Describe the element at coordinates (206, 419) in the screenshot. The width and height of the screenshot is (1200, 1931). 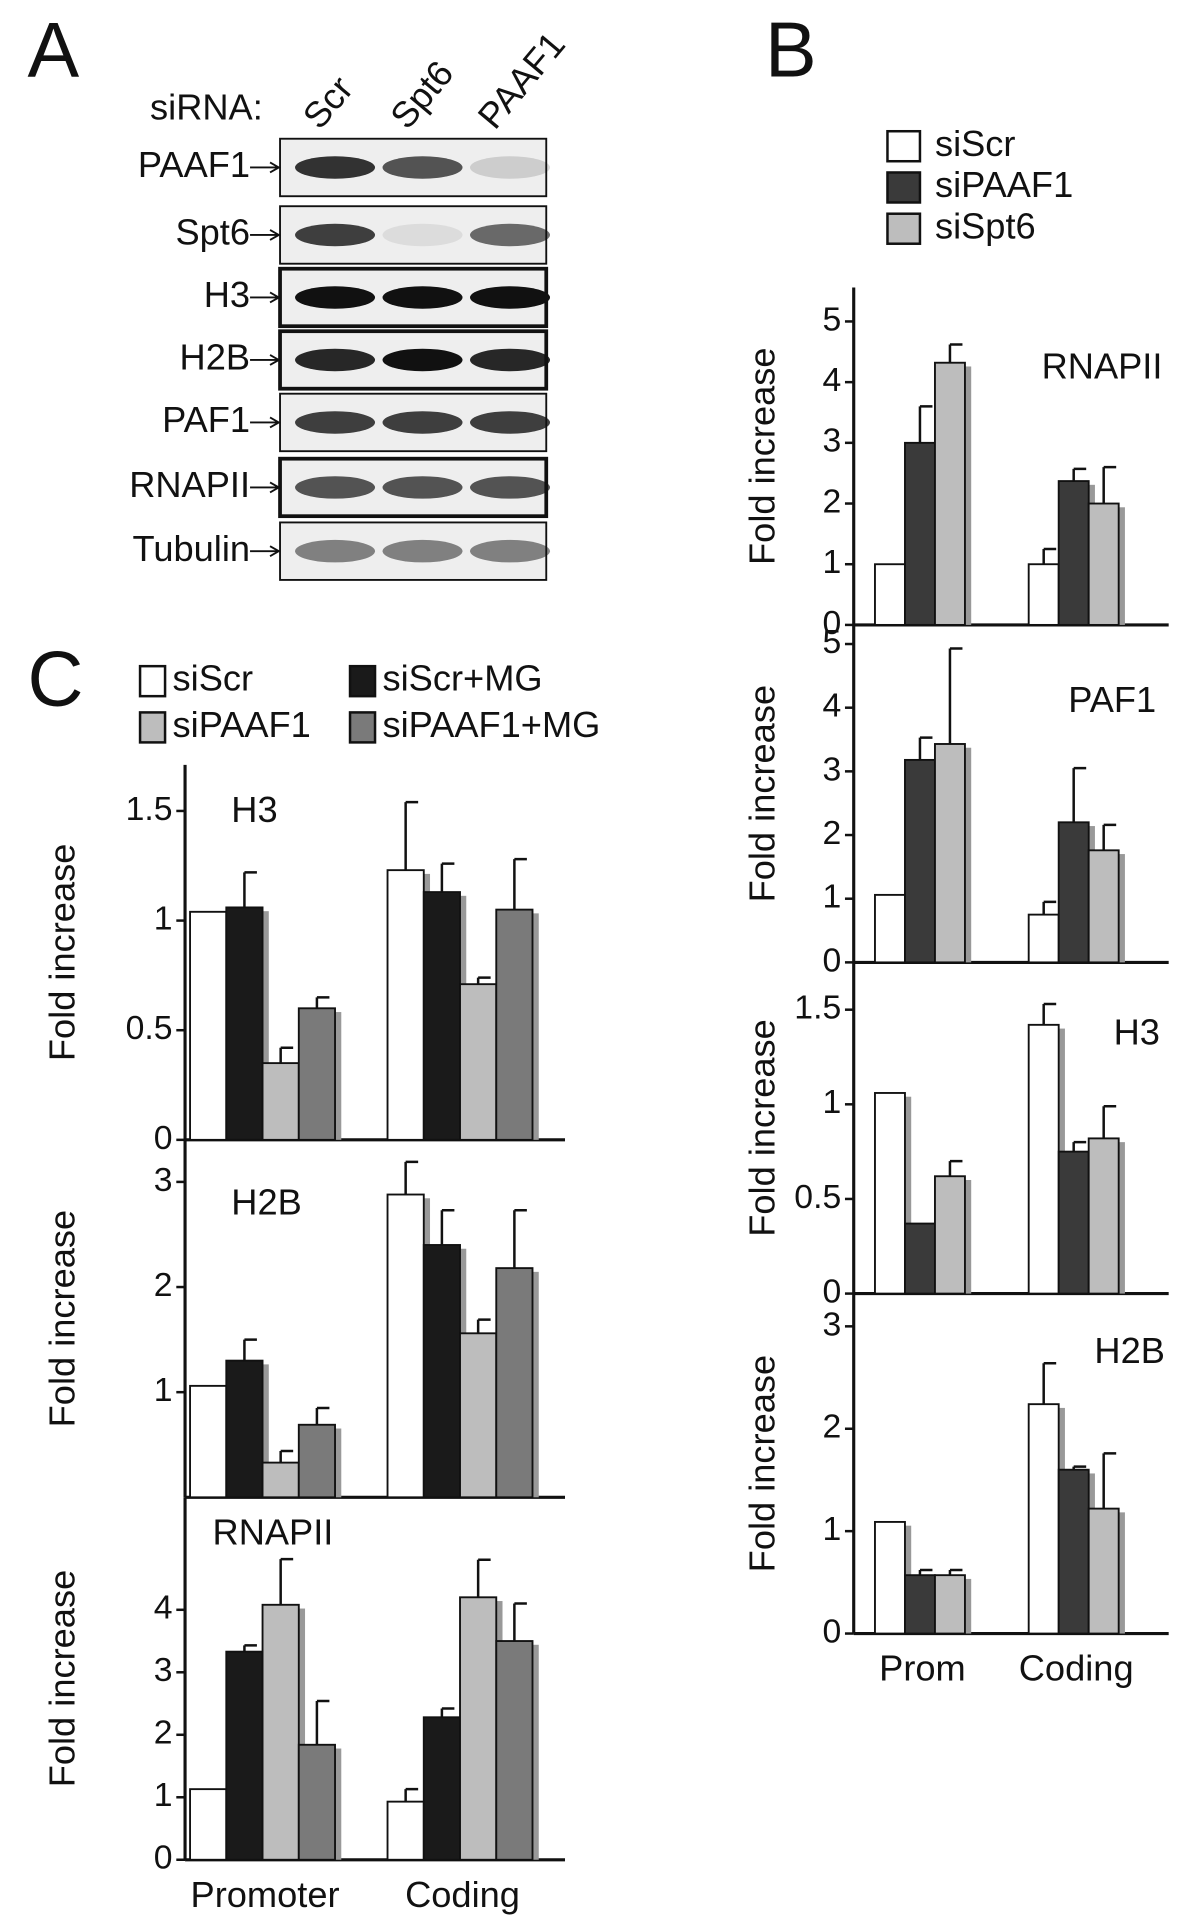
I see `row-label: PAF1` at that location.